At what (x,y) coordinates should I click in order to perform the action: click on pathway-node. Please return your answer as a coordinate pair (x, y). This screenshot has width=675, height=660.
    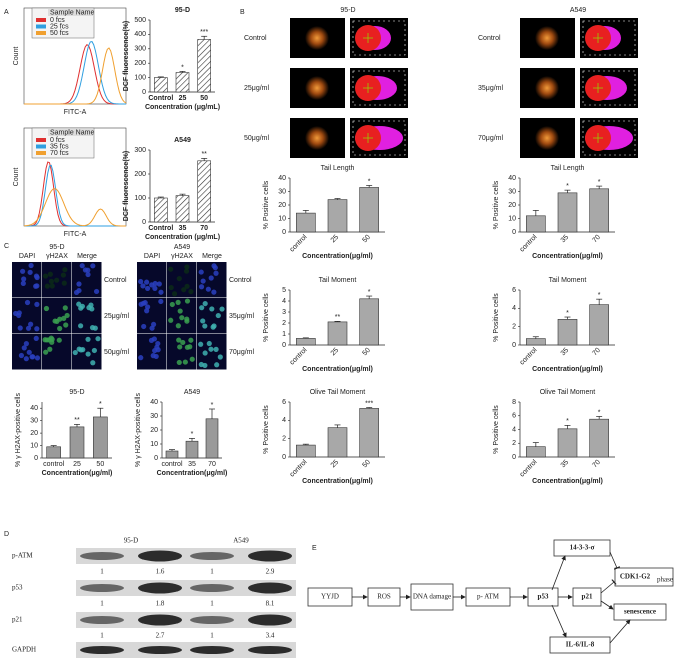
    Looking at the image, I should click on (582, 548).